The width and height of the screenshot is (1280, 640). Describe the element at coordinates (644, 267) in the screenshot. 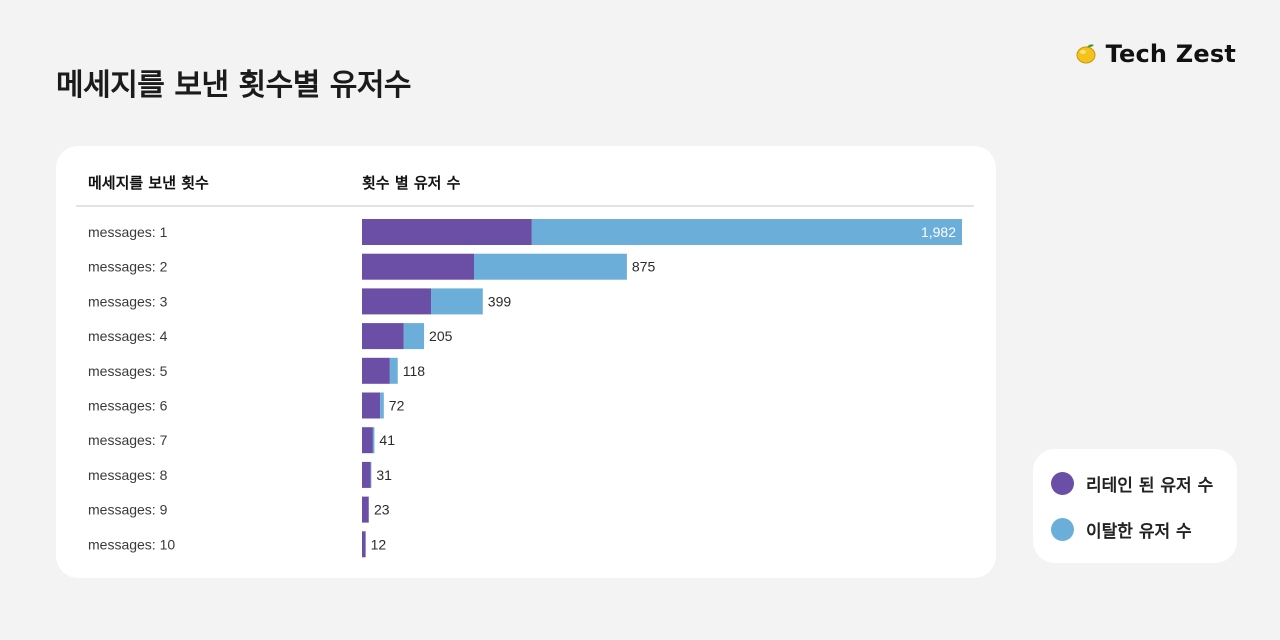

I see `data-label: 875` at that location.